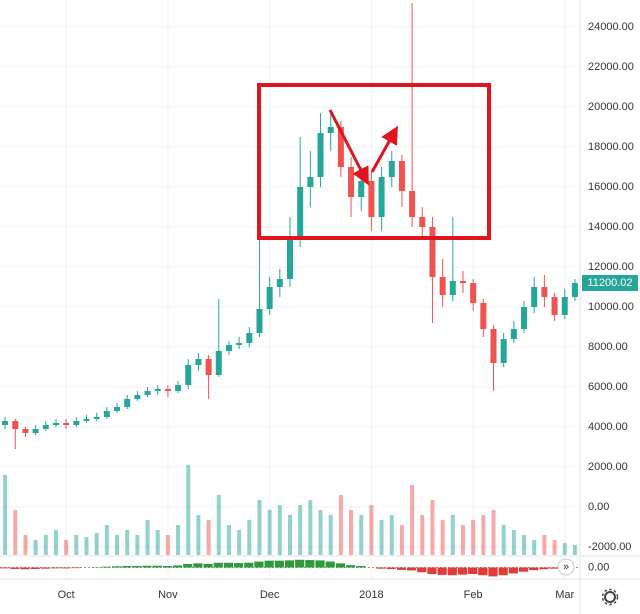  I want to click on y-tick-label: 12000.00, so click(611, 267).